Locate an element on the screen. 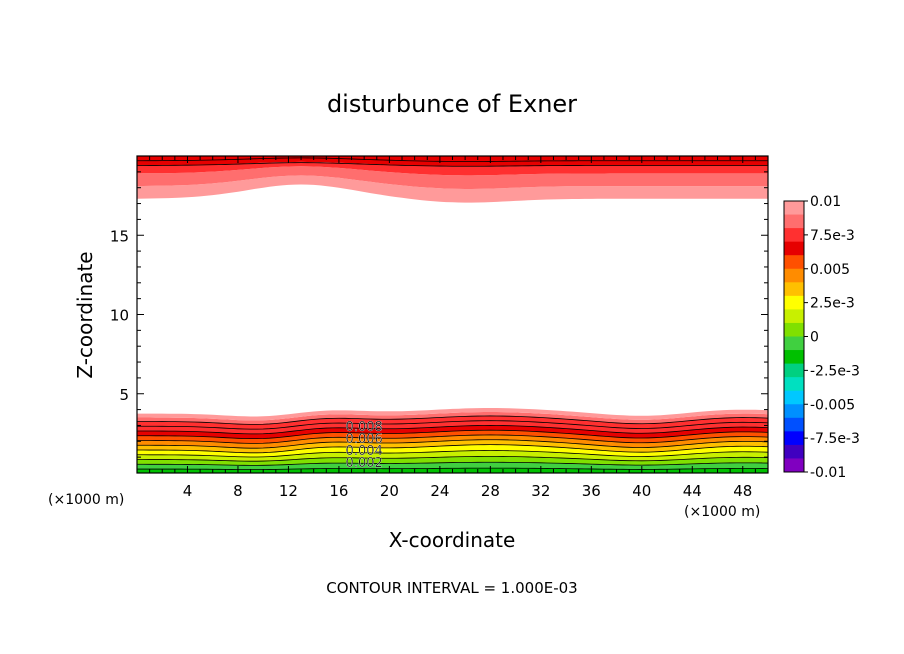 The image size is (904, 654). colorbar-label: 0 is located at coordinates (814, 338).